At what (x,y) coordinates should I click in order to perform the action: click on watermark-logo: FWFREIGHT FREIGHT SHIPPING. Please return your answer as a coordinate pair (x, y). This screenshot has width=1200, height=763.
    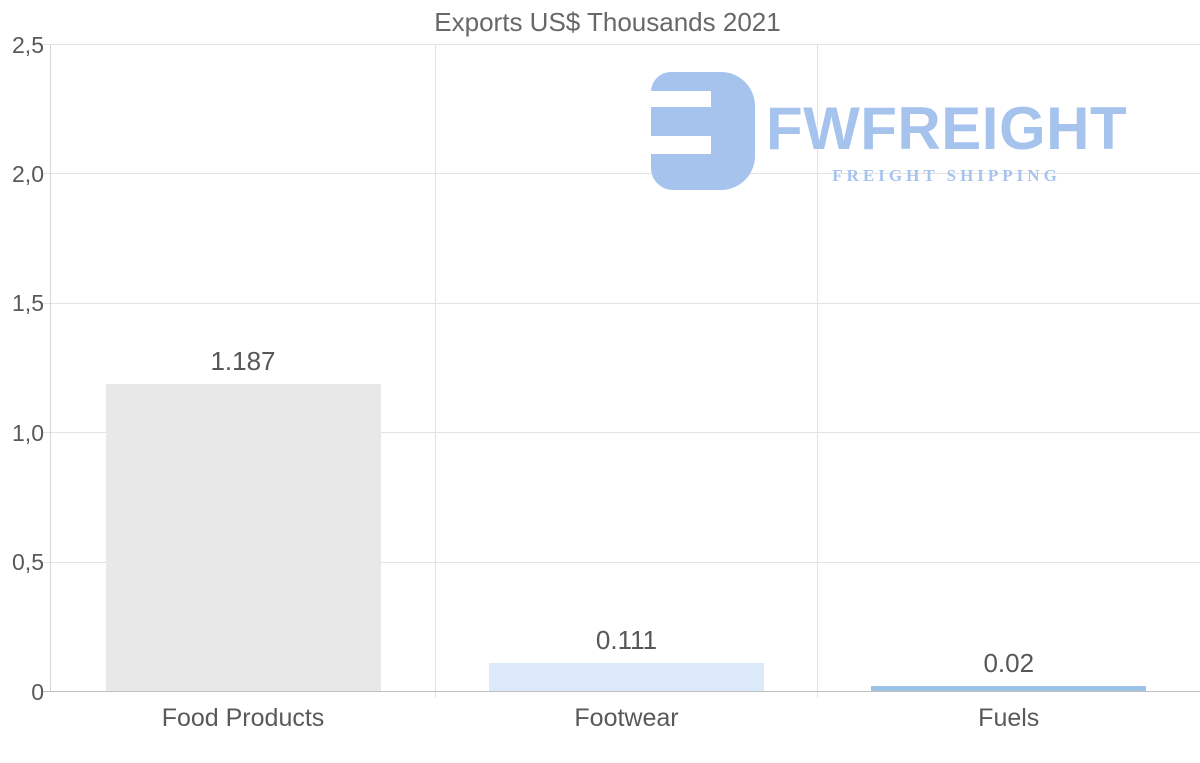
    Looking at the image, I should click on (889, 131).